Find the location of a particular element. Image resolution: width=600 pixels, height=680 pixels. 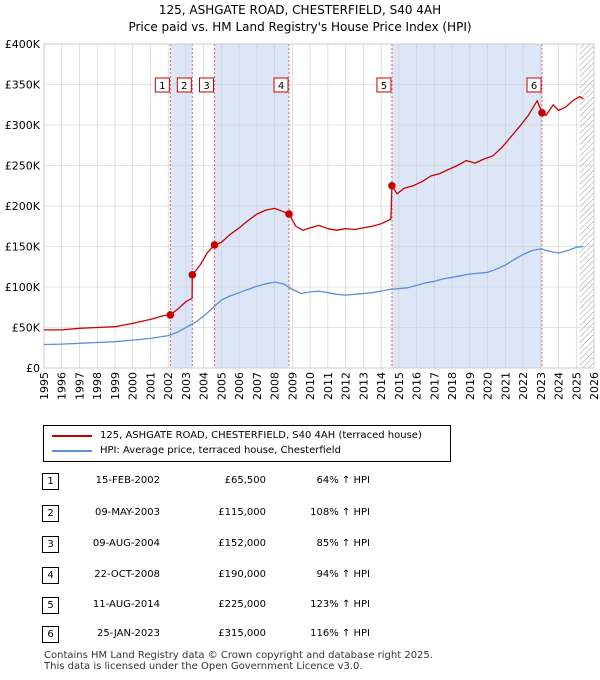

x-tick-label: 2006 is located at coordinates (239, 386).